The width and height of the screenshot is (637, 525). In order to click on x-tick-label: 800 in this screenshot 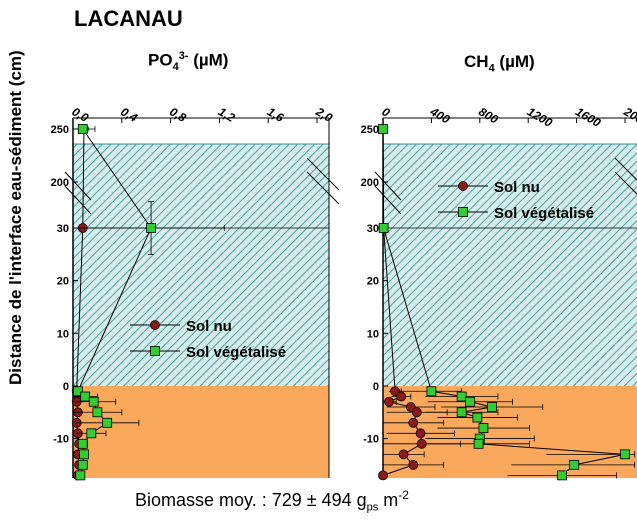, I will do `click(488, 115)`.